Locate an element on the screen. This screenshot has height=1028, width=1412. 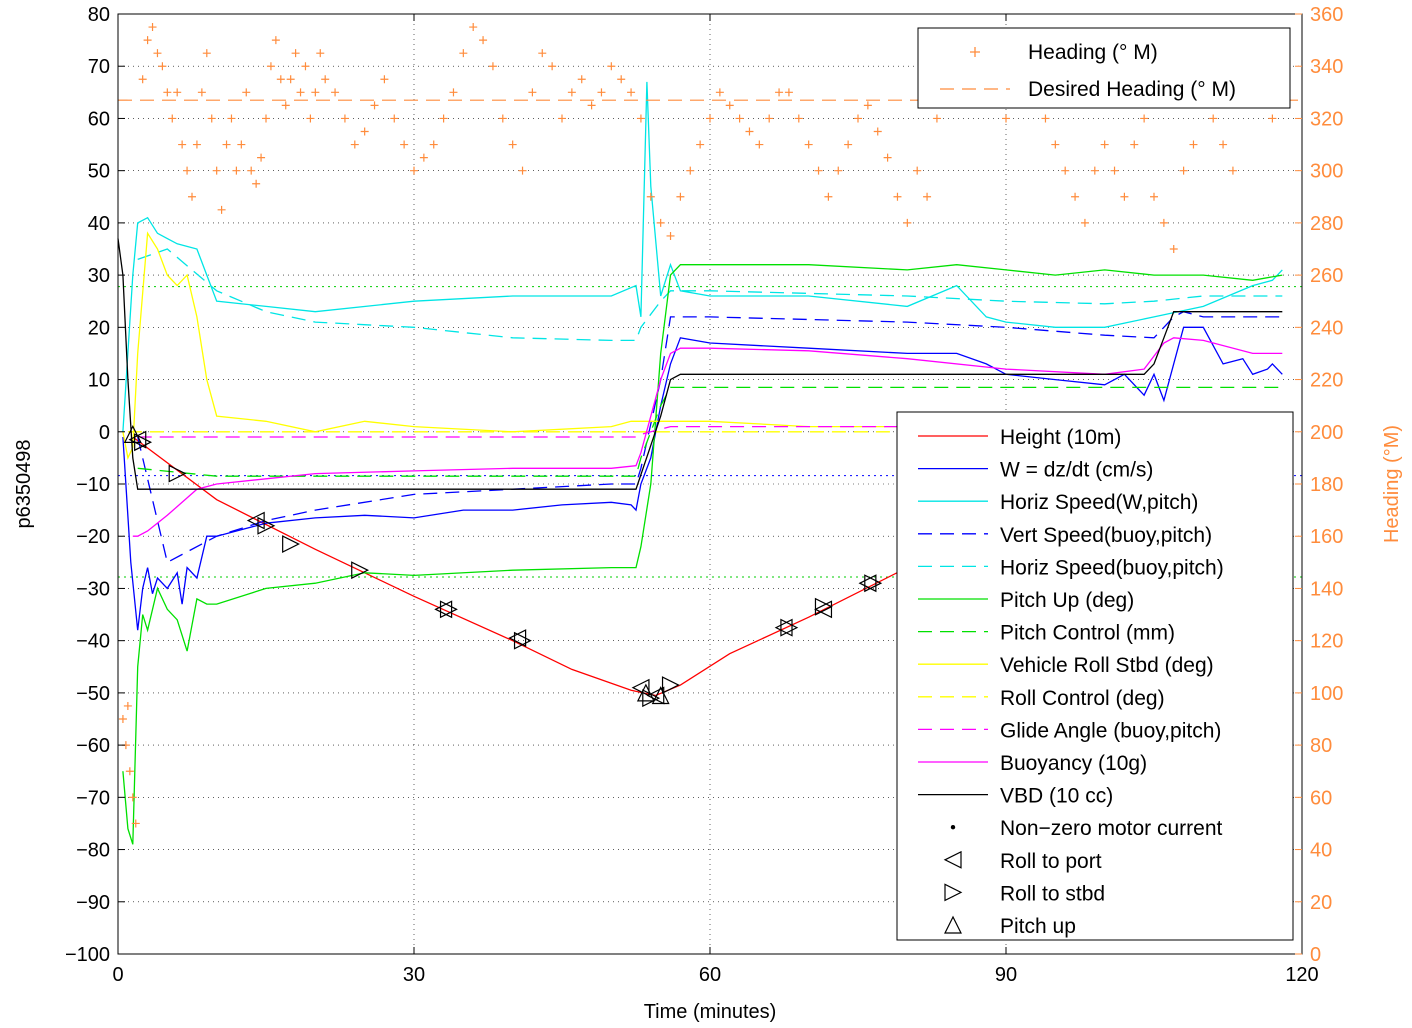
x-tick-label: 60 is located at coordinates (710, 975).